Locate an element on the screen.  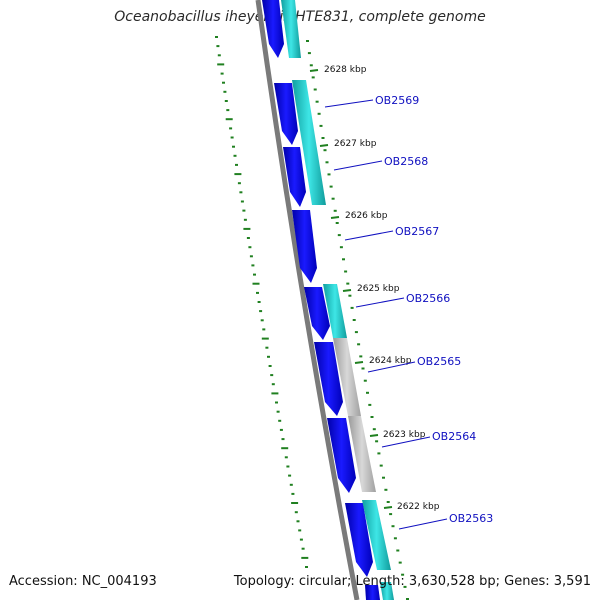
gene-label-ob2565: OB2565 is located at coordinates (439, 361).